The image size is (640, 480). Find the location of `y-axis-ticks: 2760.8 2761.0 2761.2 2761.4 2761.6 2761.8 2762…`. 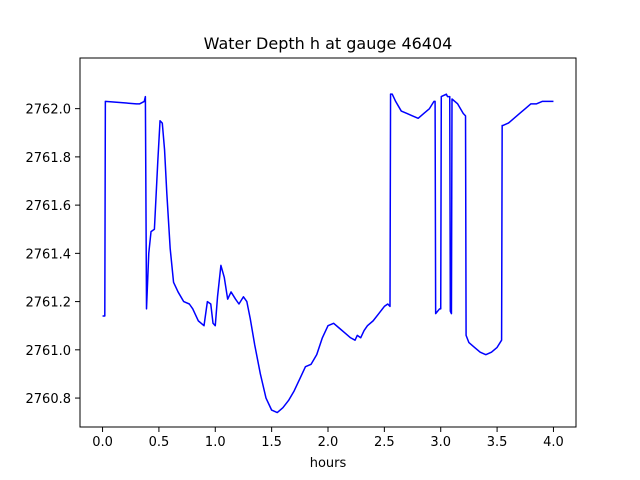

y-axis-ticks: 2760.8 2761.0 2761.2 2761.4 2761.6 2761.8 2762… is located at coordinates (53, 255).